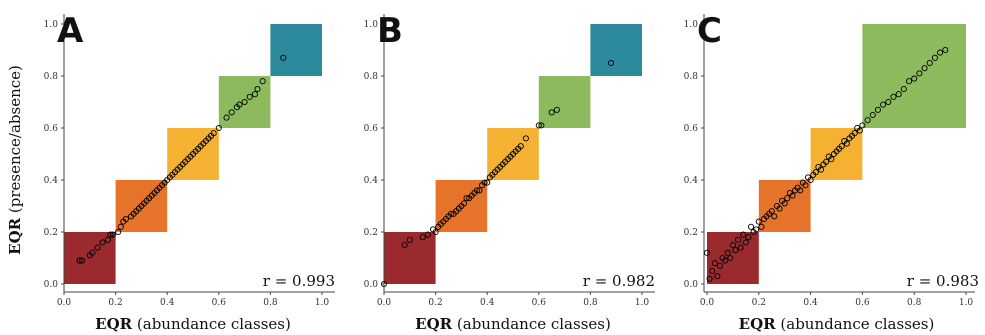 This screenshot has height=335, width=985. What do you see at coordinates (691, 25) in the screenshot?
I see `y-tick-label: 1.0` at bounding box center [691, 25].